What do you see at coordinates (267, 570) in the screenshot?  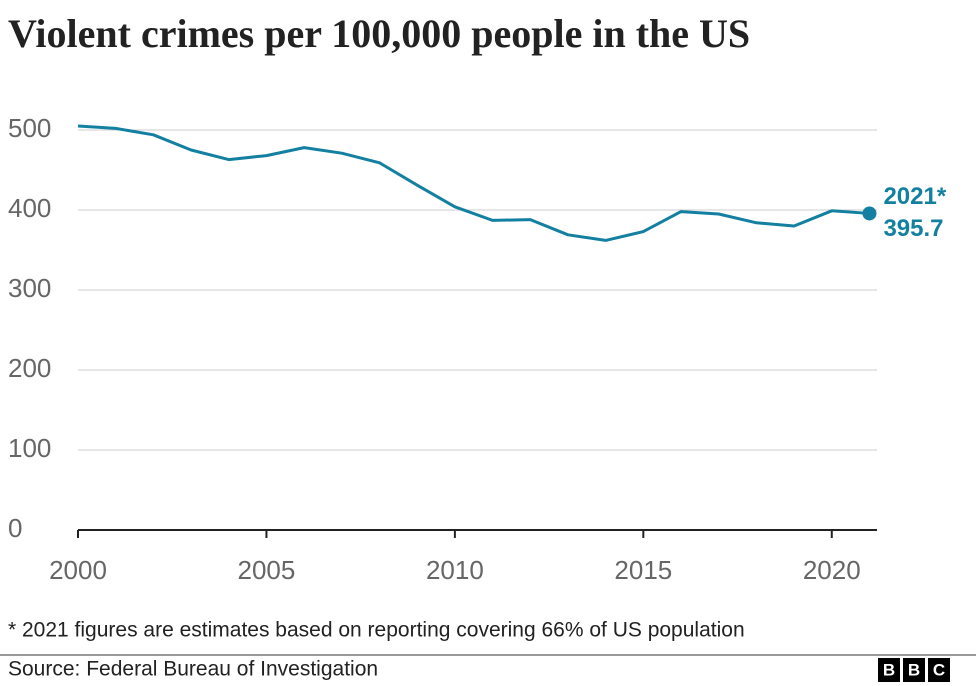 I see `x-tick-label: 2005` at bounding box center [267, 570].